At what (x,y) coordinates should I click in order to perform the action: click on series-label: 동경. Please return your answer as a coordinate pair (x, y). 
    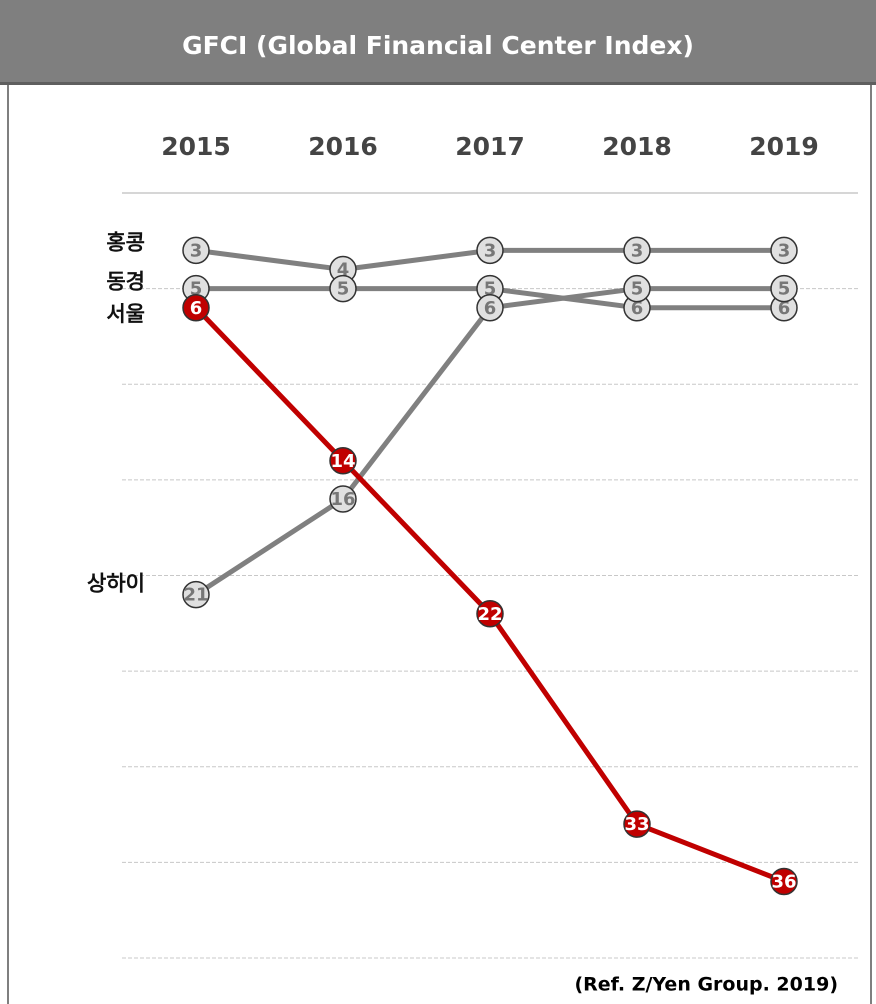
    Looking at the image, I should click on (125, 282).